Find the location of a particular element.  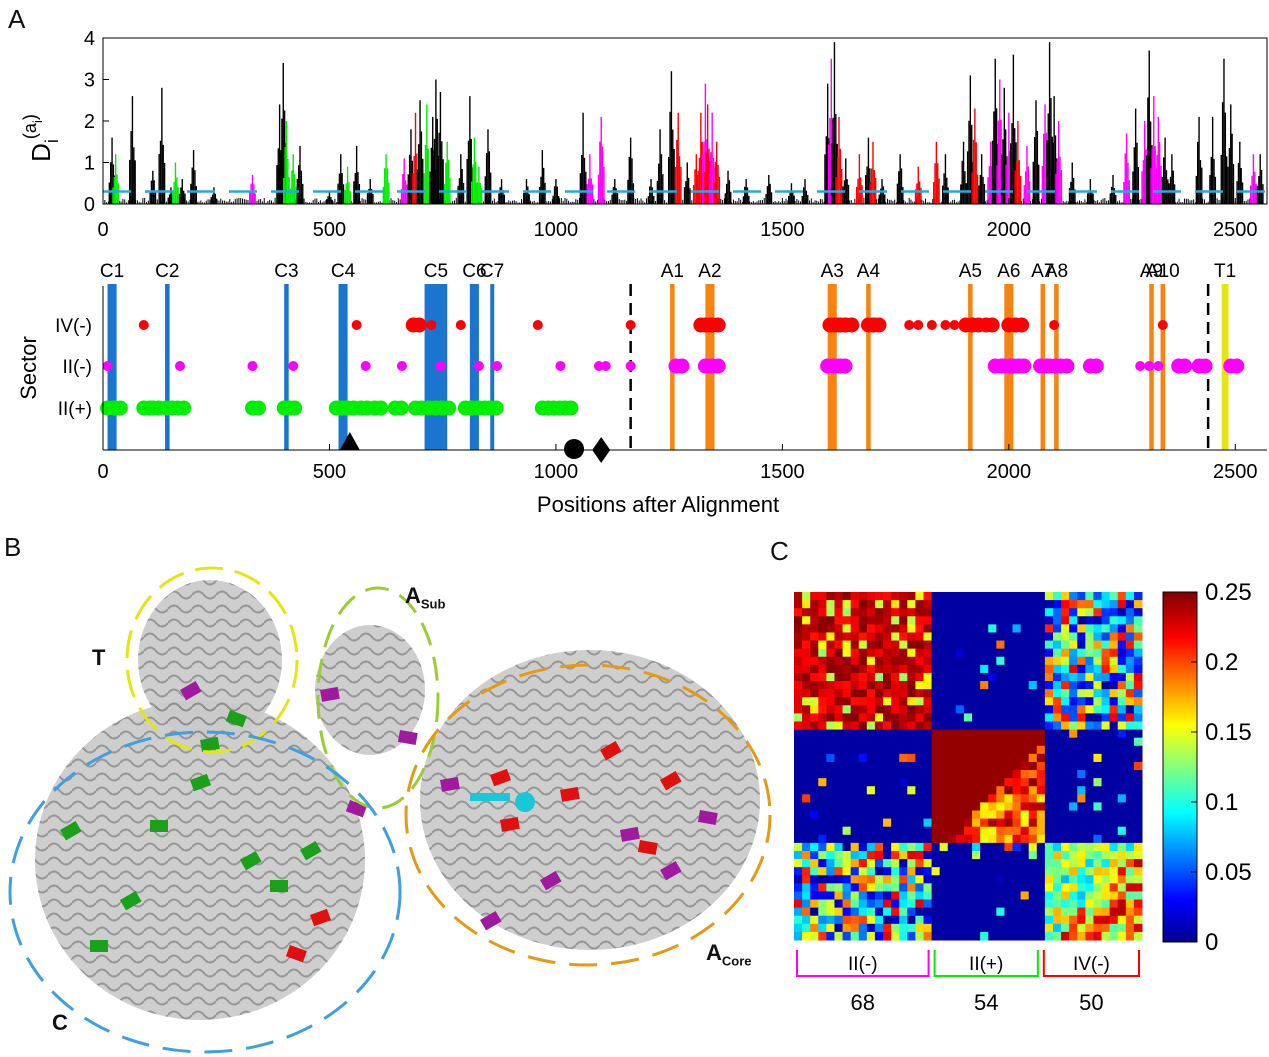

y-tick-label: 0 is located at coordinates (89, 205).